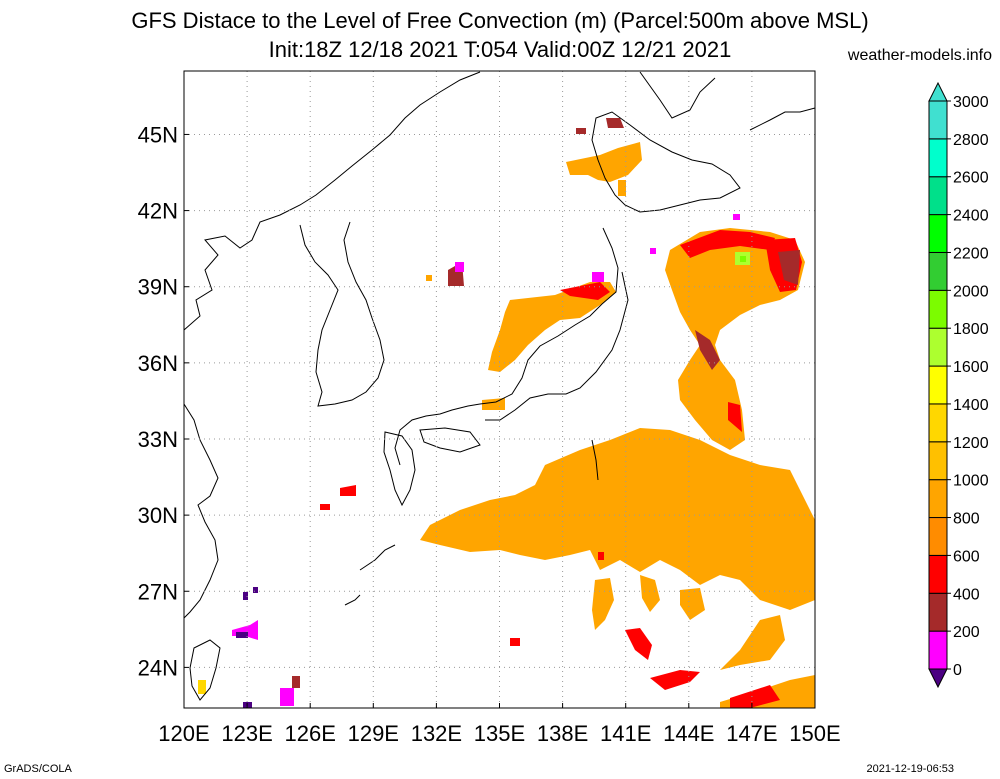  I want to click on lon-tick-label: 150E, so click(814, 733).